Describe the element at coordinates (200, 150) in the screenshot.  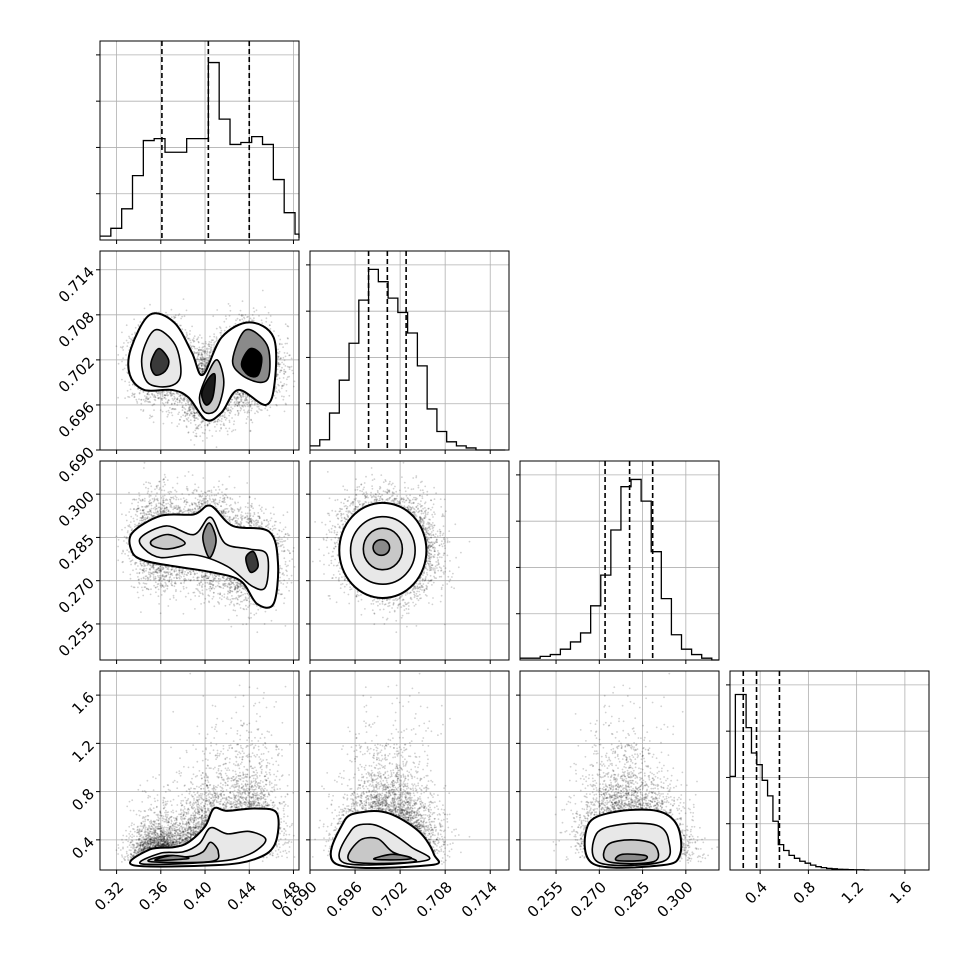
I see `histogram-step-line` at that location.